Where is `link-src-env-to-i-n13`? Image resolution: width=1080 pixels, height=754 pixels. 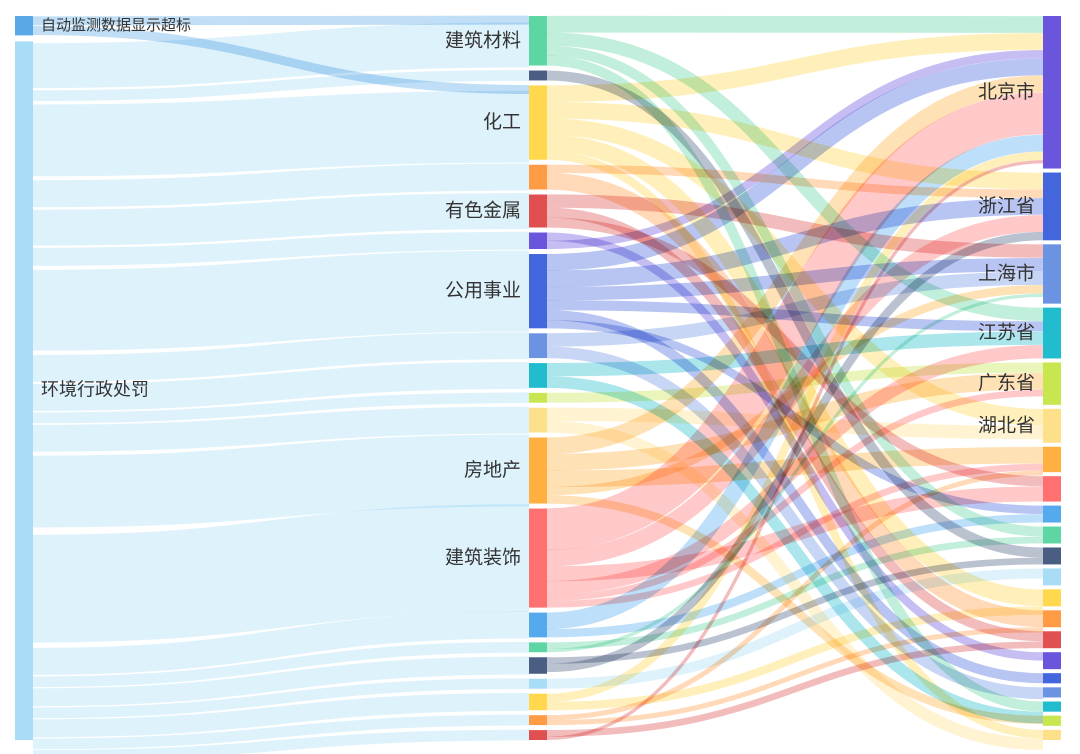
link-src-env-to-i-n13 is located at coordinates (281, 732).